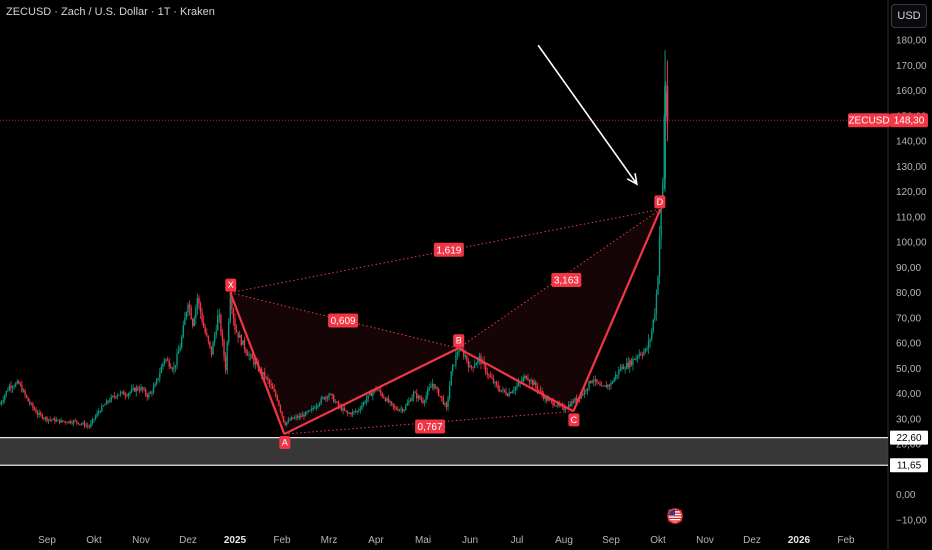  Describe the element at coordinates (911, 520) in the screenshot. I see `price-tick-label: −10,00` at that location.